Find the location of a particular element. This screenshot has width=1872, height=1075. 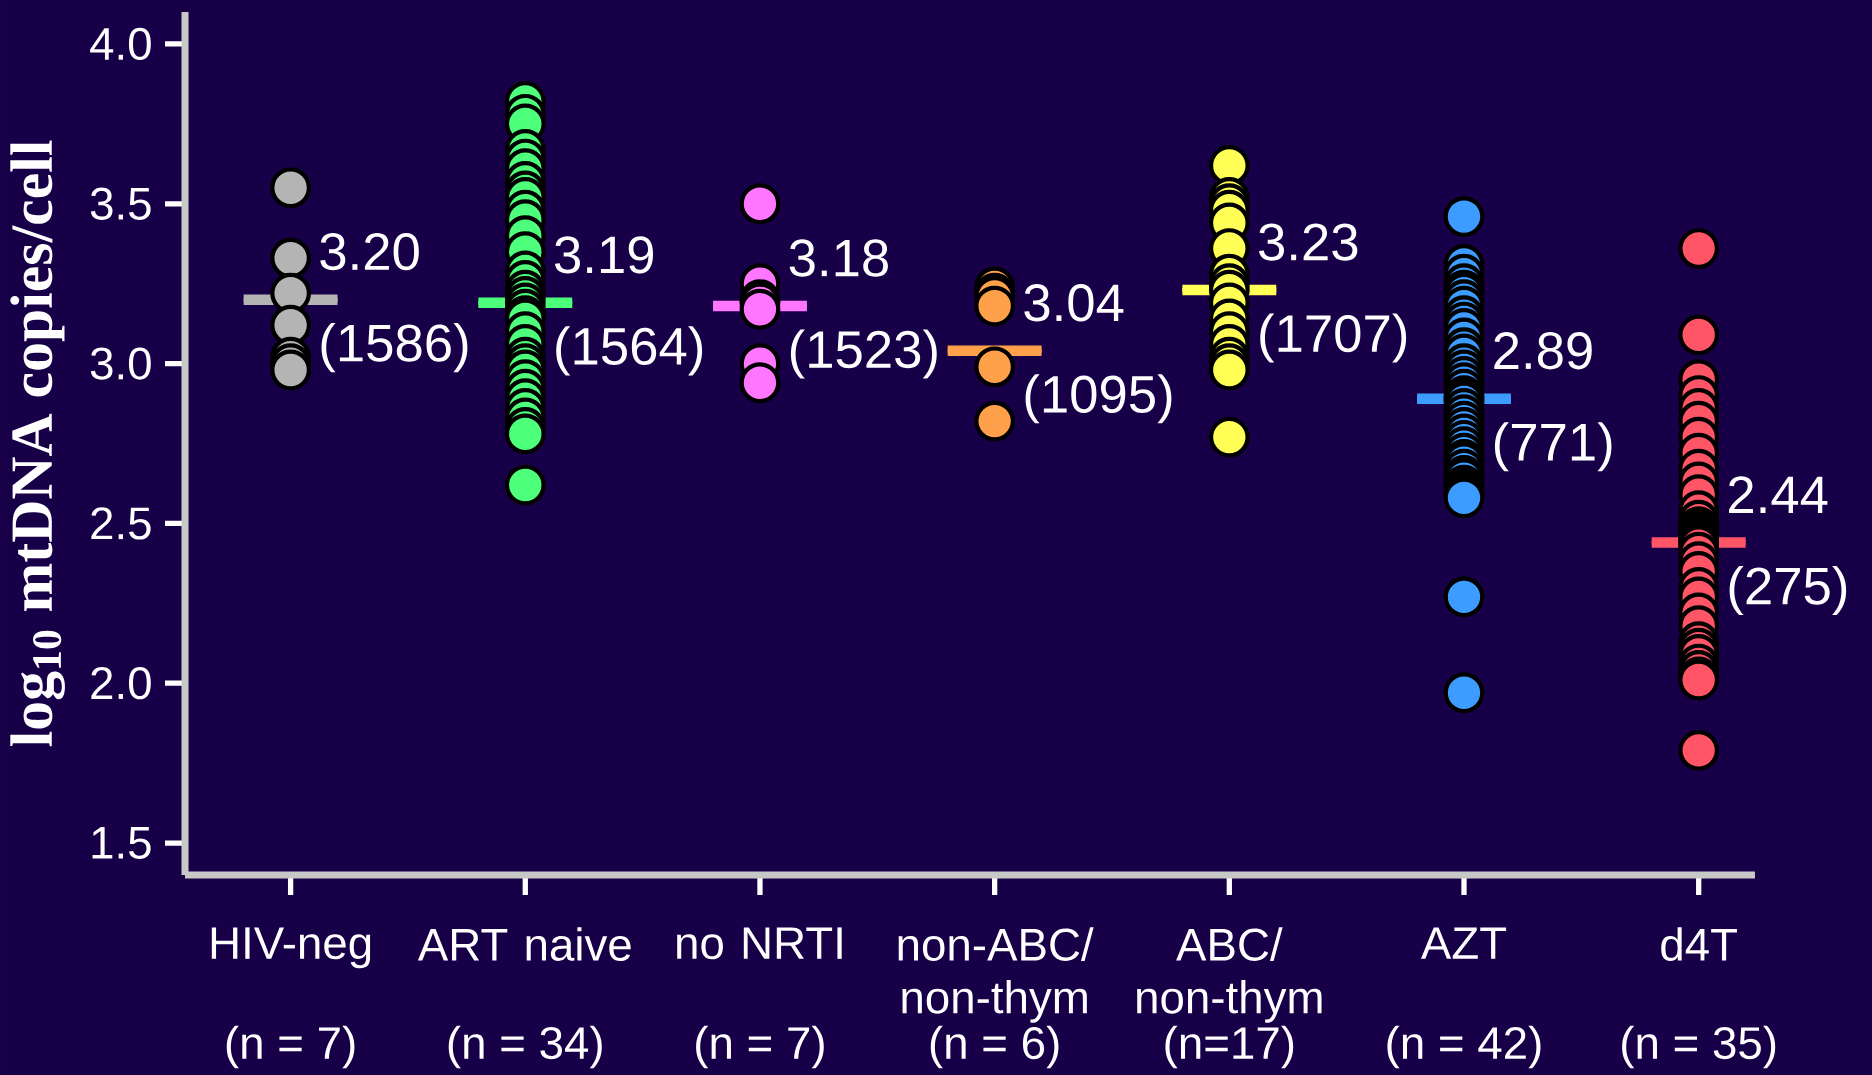

y-tick-label: 2.0 is located at coordinates (121, 683).